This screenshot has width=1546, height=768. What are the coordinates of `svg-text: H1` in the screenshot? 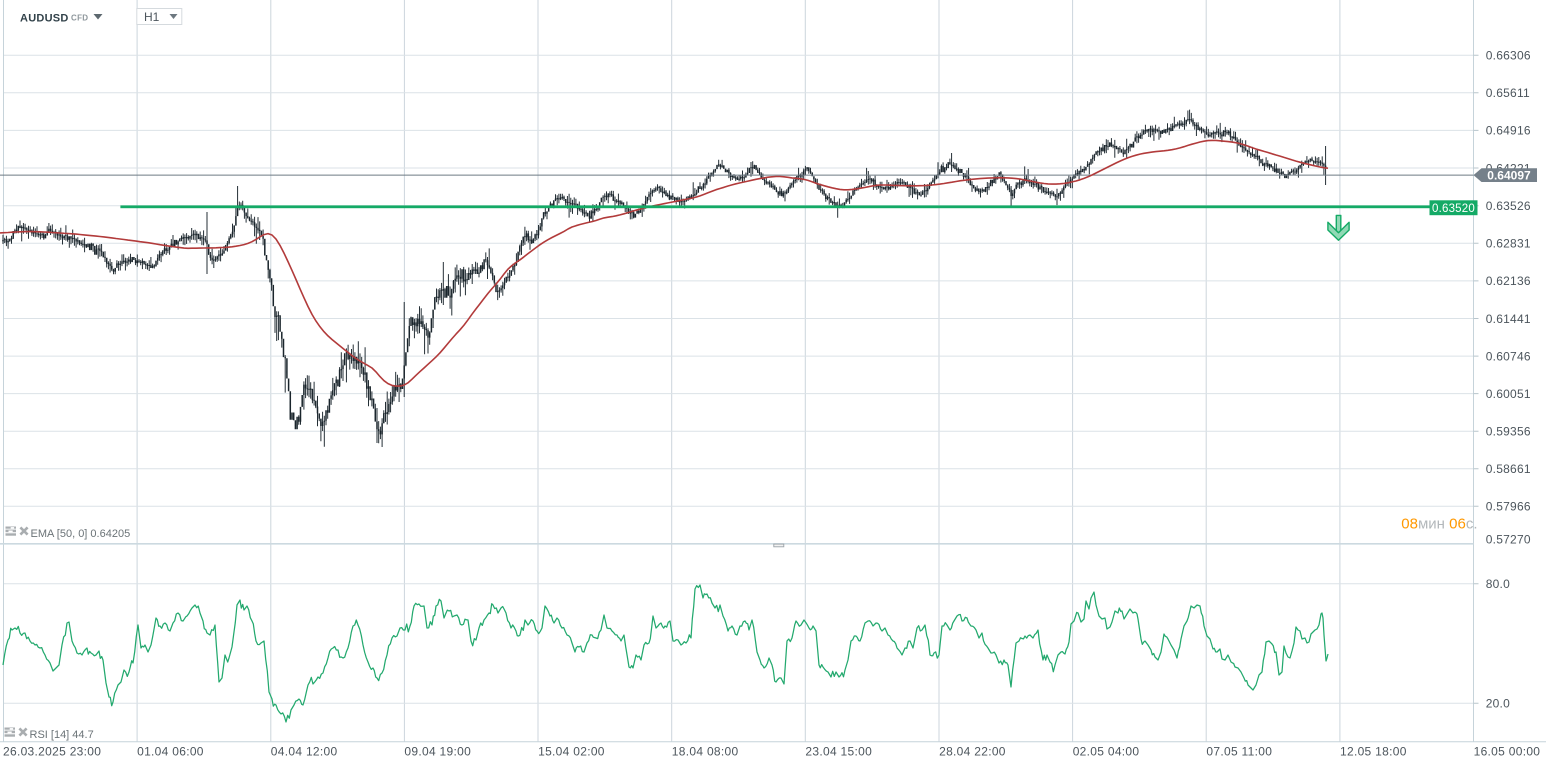 It's located at (152, 17).